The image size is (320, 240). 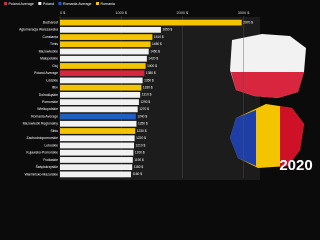 I want to click on year-label: 2020, so click(x=295, y=165).